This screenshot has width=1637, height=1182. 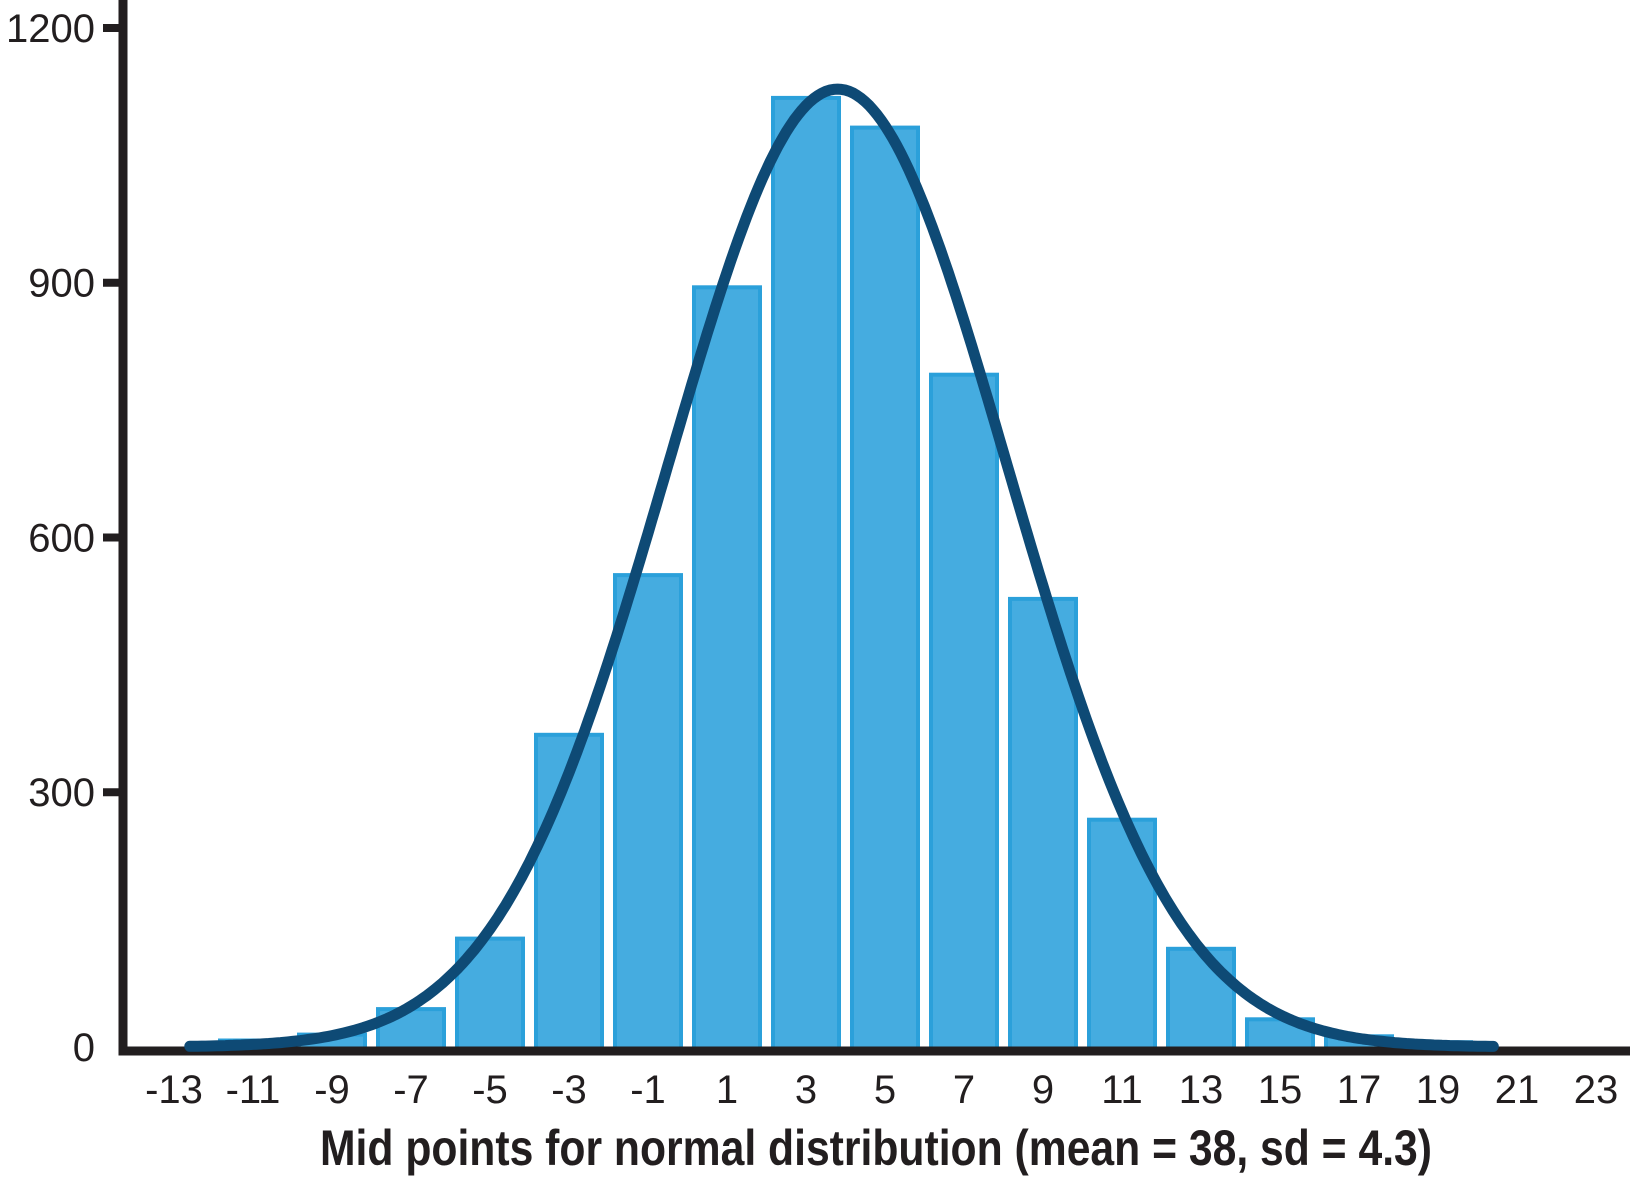 What do you see at coordinates (61, 793) in the screenshot?
I see `y-tick-label: 300` at bounding box center [61, 793].